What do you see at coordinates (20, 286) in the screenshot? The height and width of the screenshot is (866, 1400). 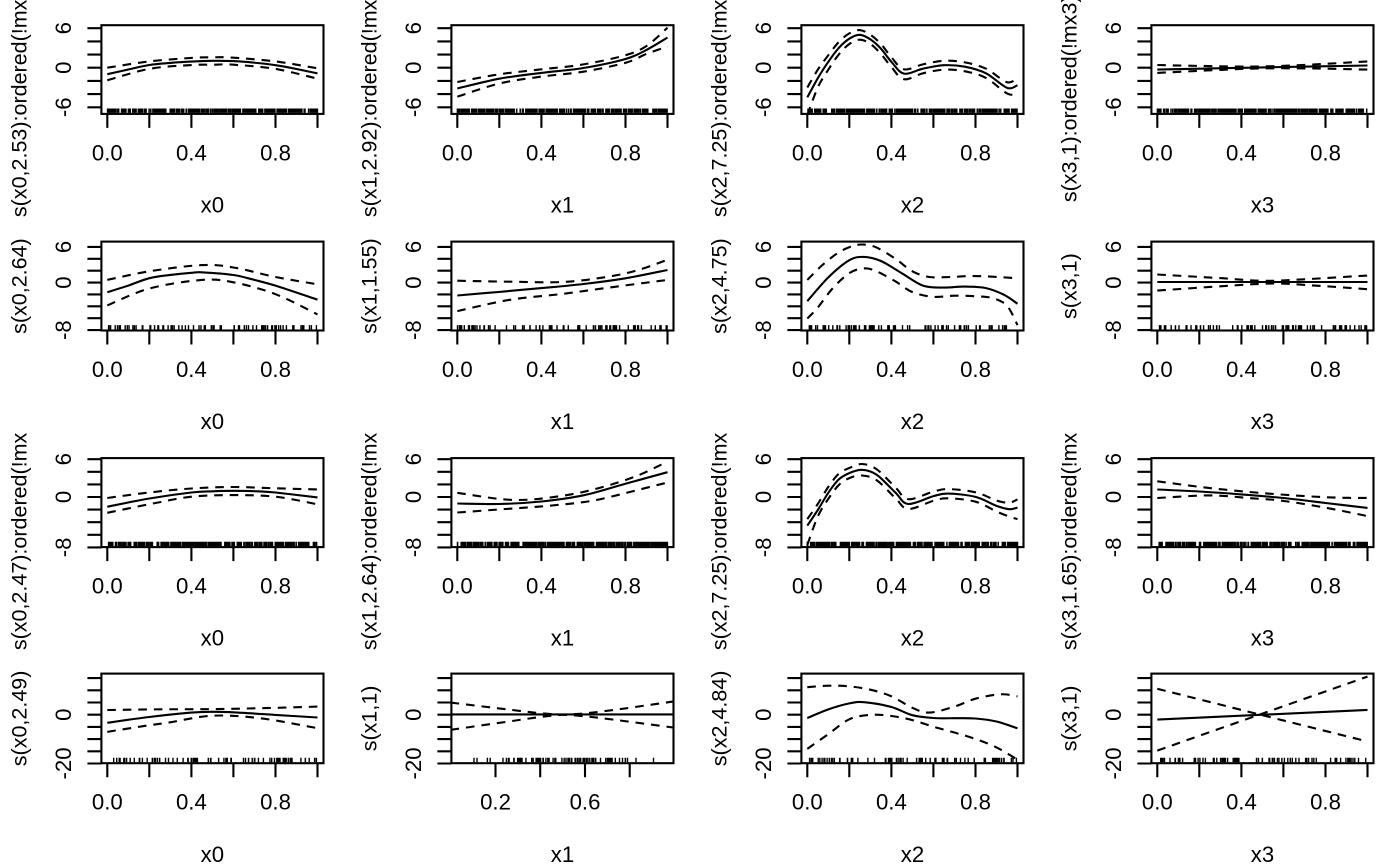 I see `svg-text: s(x0,2.64)` at bounding box center [20, 286].